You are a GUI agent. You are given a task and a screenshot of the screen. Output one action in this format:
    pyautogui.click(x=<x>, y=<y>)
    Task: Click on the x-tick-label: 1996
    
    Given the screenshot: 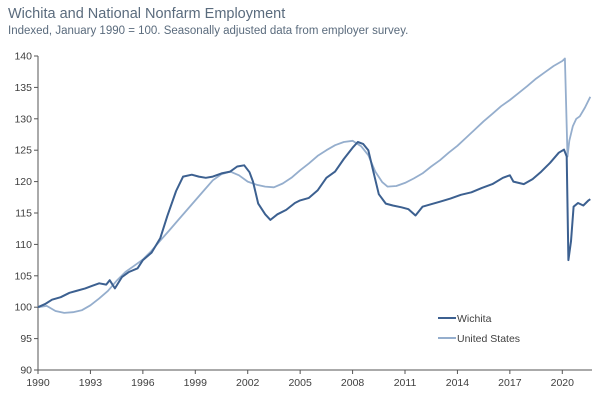 What is the action you would take?
    pyautogui.click(x=143, y=383)
    